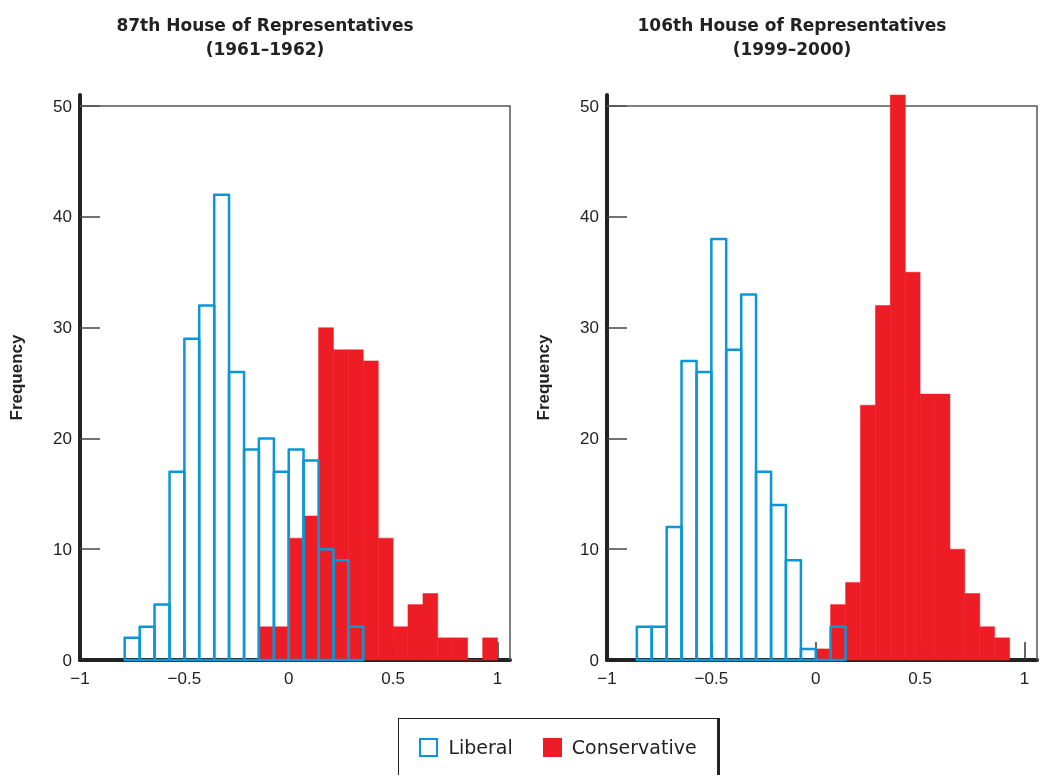 The width and height of the screenshot is (1047, 776). I want to click on chart-title: 106th House of Representatives (1999–2000), so click(792, 37).